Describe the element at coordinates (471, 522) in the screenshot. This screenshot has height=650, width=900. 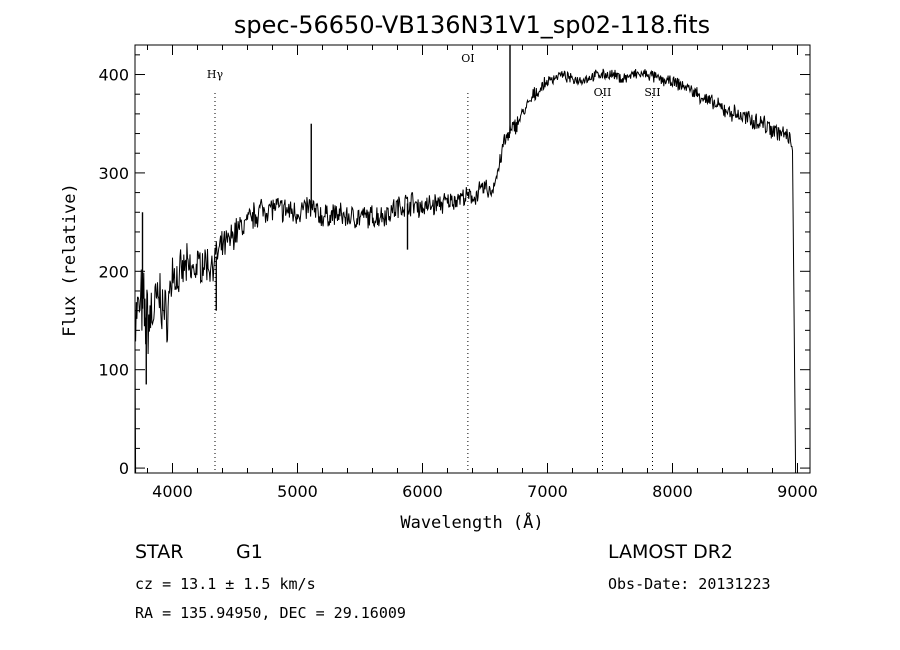
I see `x-axis-label: Wavelength (Å)` at that location.